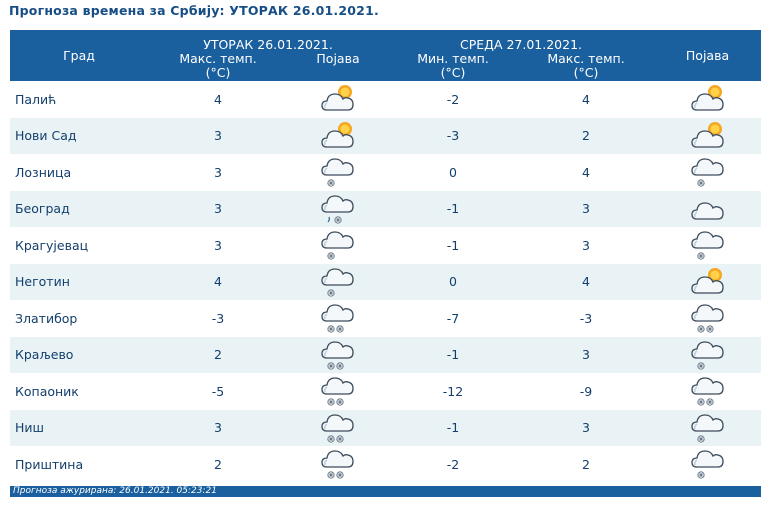 Image resolution: width=770 pixels, height=509 pixels. I want to click on table-row: Нови Сад 3 -3 2, so click(386, 135).